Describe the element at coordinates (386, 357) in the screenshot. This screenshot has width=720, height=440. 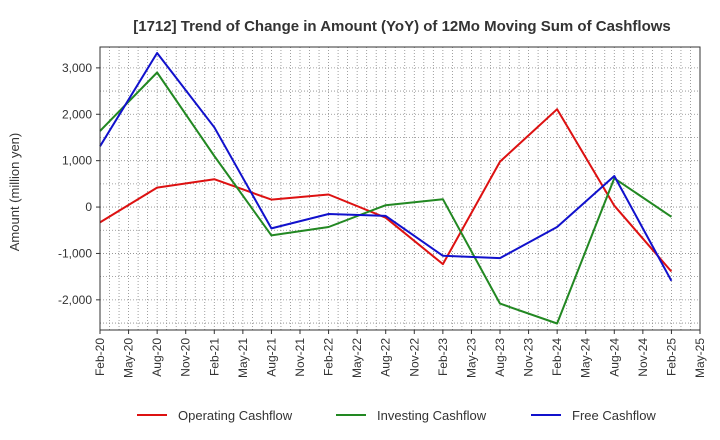
I see `x-tick-label: Aug-22` at that location.